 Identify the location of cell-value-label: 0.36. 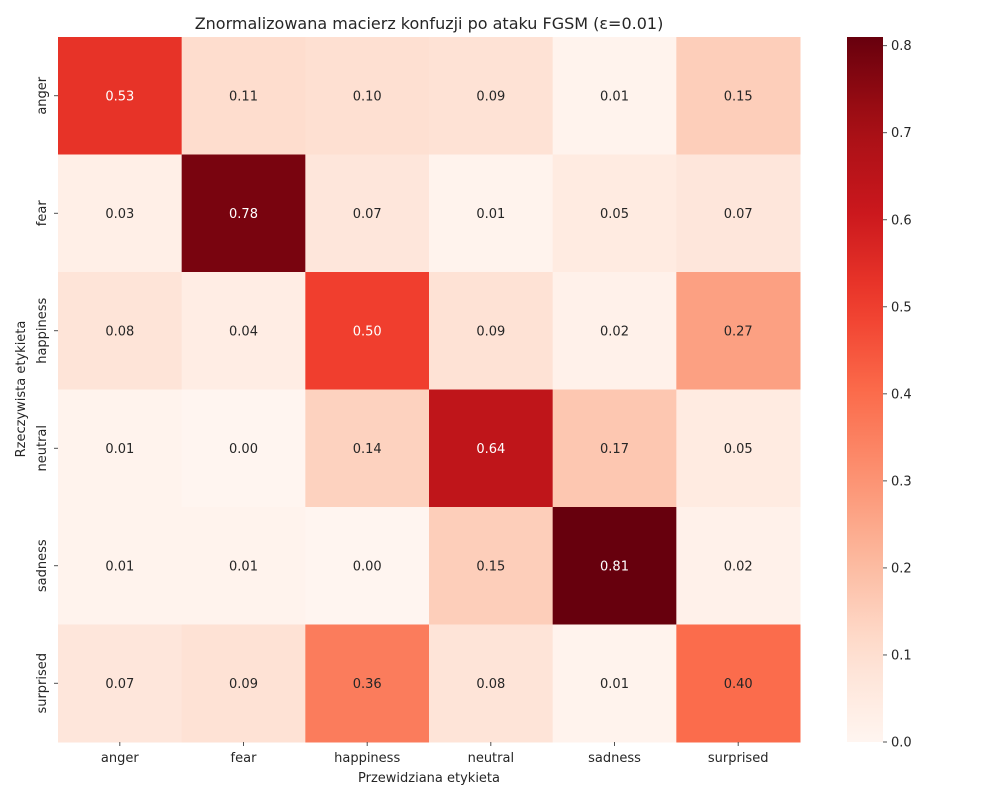
(367, 684).